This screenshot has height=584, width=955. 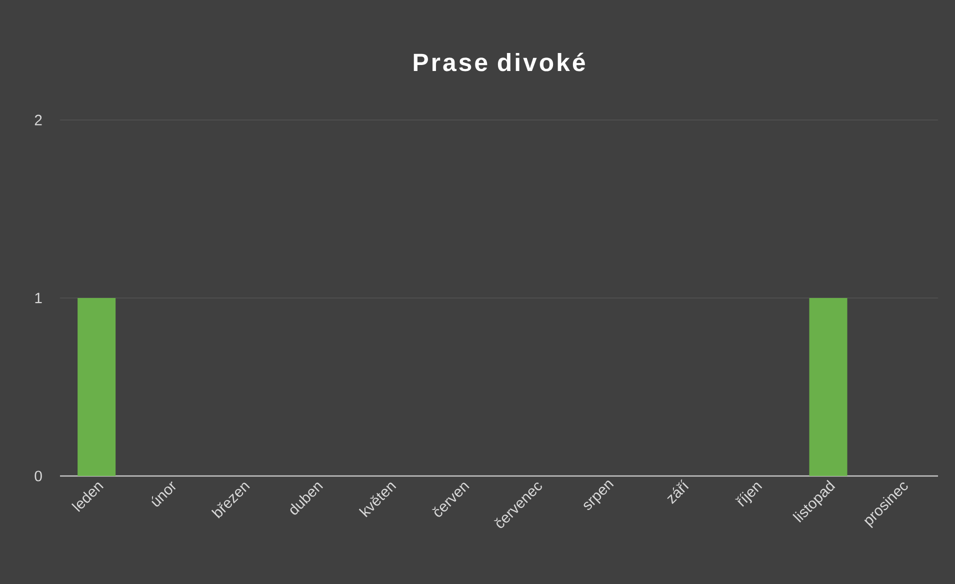 What do you see at coordinates (164, 494) in the screenshot?
I see `x-tick-label: únor` at bounding box center [164, 494].